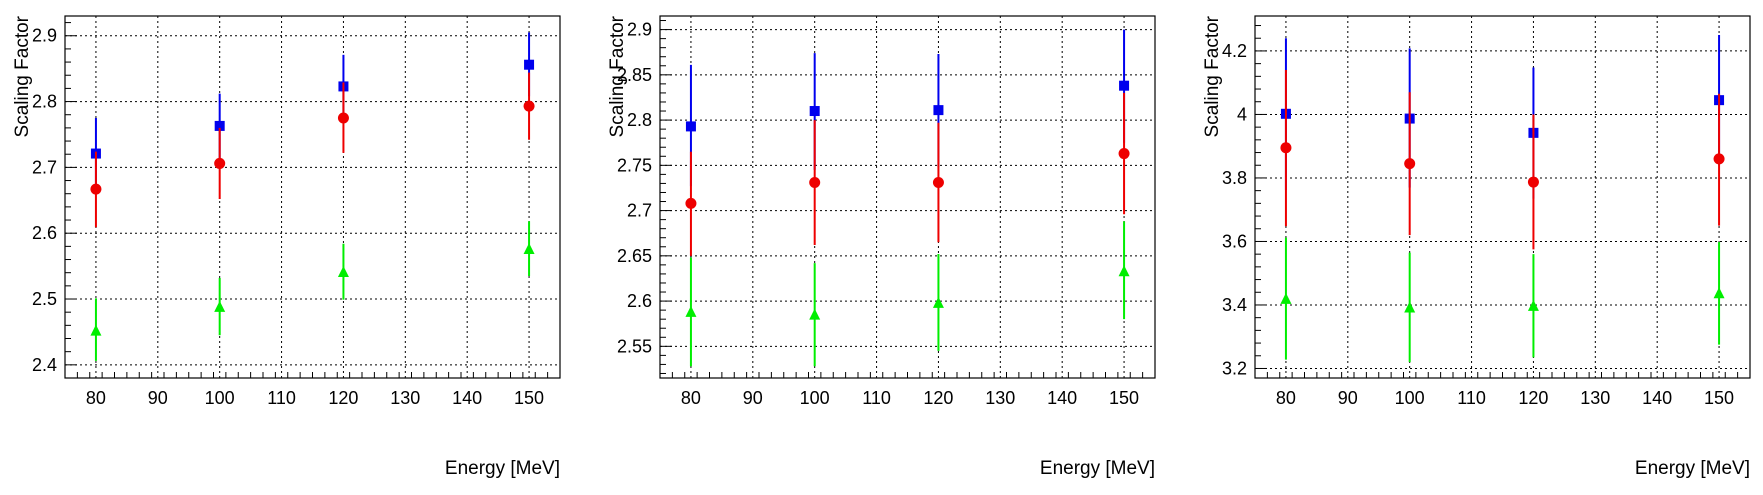  I want to click on y-tick-label: 2.4, so click(44, 365).